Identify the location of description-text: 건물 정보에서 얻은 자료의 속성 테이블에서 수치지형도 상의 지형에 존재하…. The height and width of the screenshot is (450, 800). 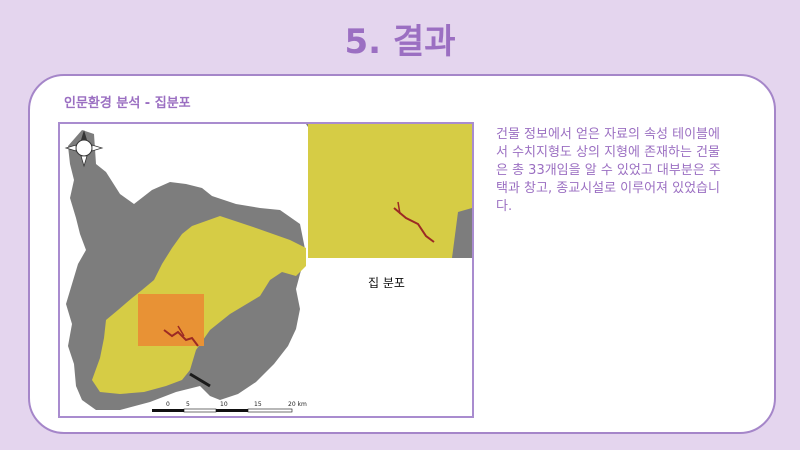
(608, 170).